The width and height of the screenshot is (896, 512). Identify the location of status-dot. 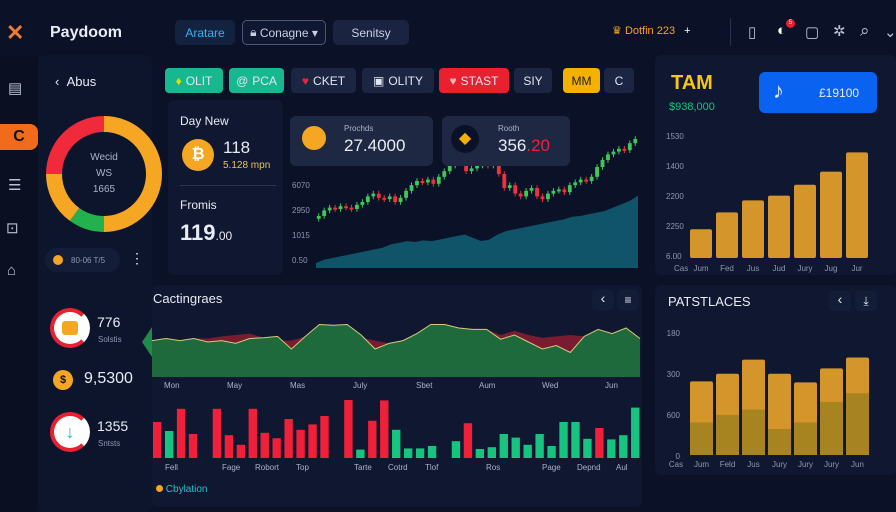
(58, 260).